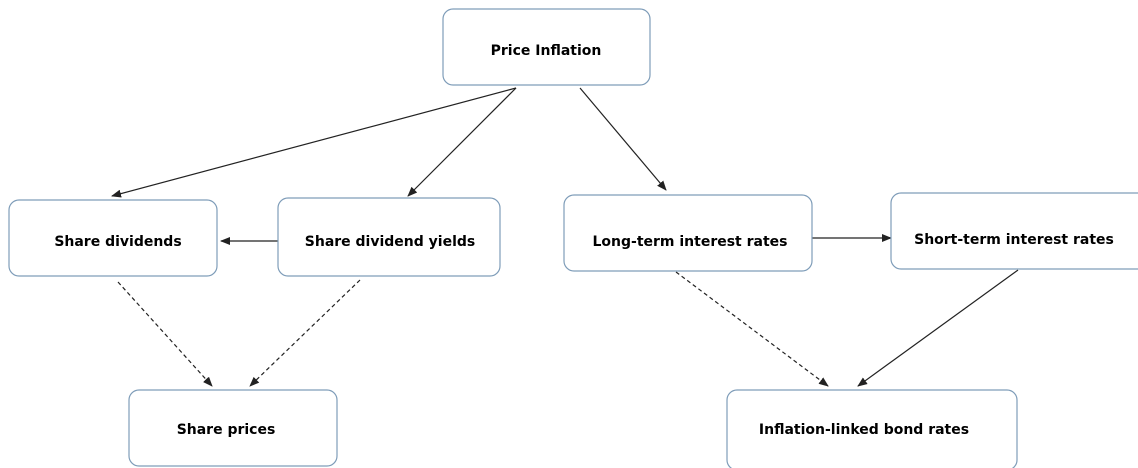 Image resolution: width=1138 pixels, height=468 pixels. Describe the element at coordinates (226, 430) in the screenshot. I see `node-label: Share prices` at that location.